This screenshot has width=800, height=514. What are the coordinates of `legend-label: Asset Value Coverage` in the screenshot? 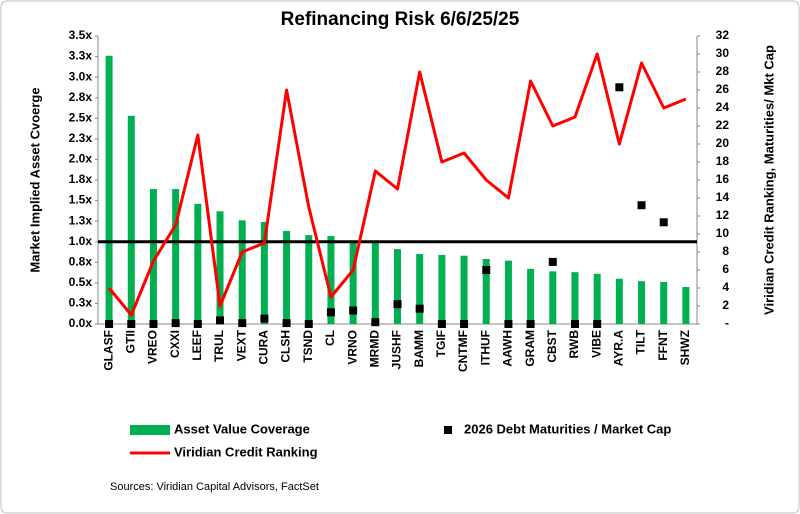 It's located at (242, 428).